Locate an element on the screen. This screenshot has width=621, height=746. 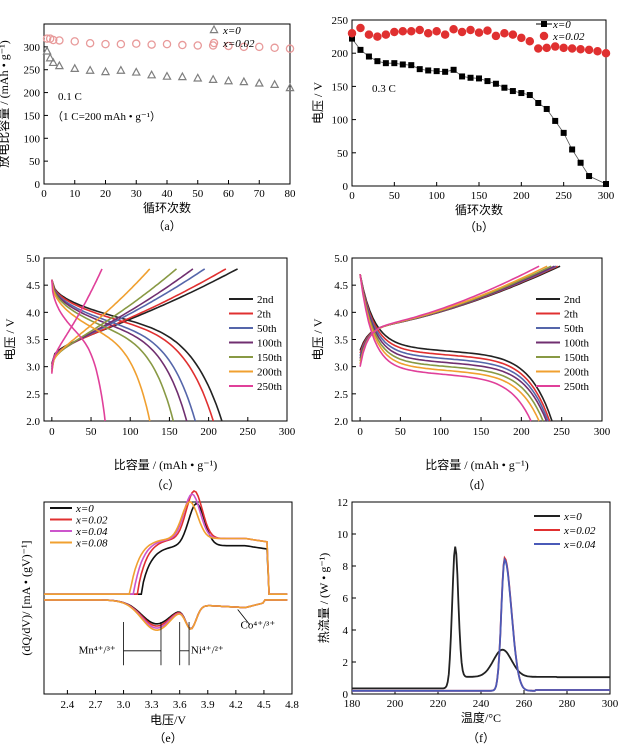
heat-flow-curve is located at coordinates (481, 624).